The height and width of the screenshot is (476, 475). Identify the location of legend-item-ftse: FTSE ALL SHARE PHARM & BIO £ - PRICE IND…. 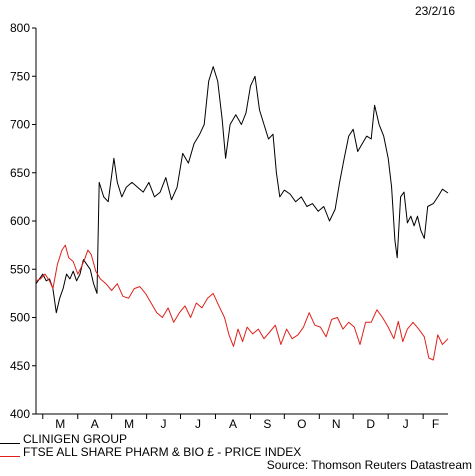
(150, 452).